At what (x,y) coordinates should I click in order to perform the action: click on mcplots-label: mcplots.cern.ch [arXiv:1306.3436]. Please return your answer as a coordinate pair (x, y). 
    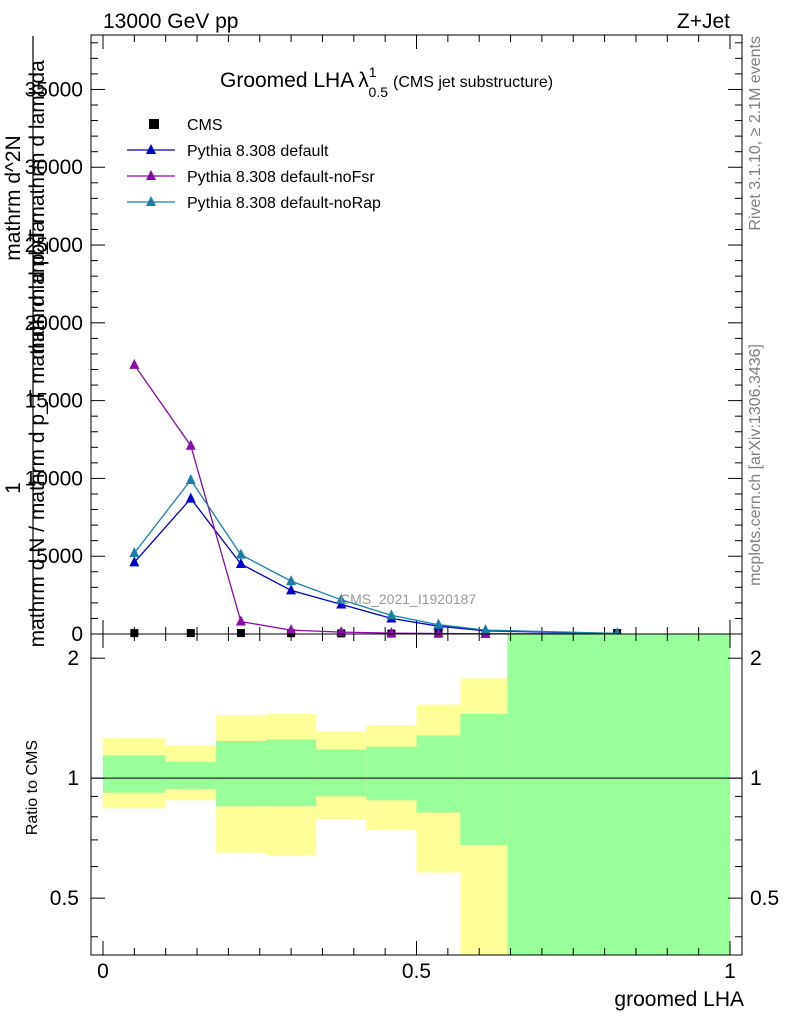
    Looking at the image, I should click on (755, 465).